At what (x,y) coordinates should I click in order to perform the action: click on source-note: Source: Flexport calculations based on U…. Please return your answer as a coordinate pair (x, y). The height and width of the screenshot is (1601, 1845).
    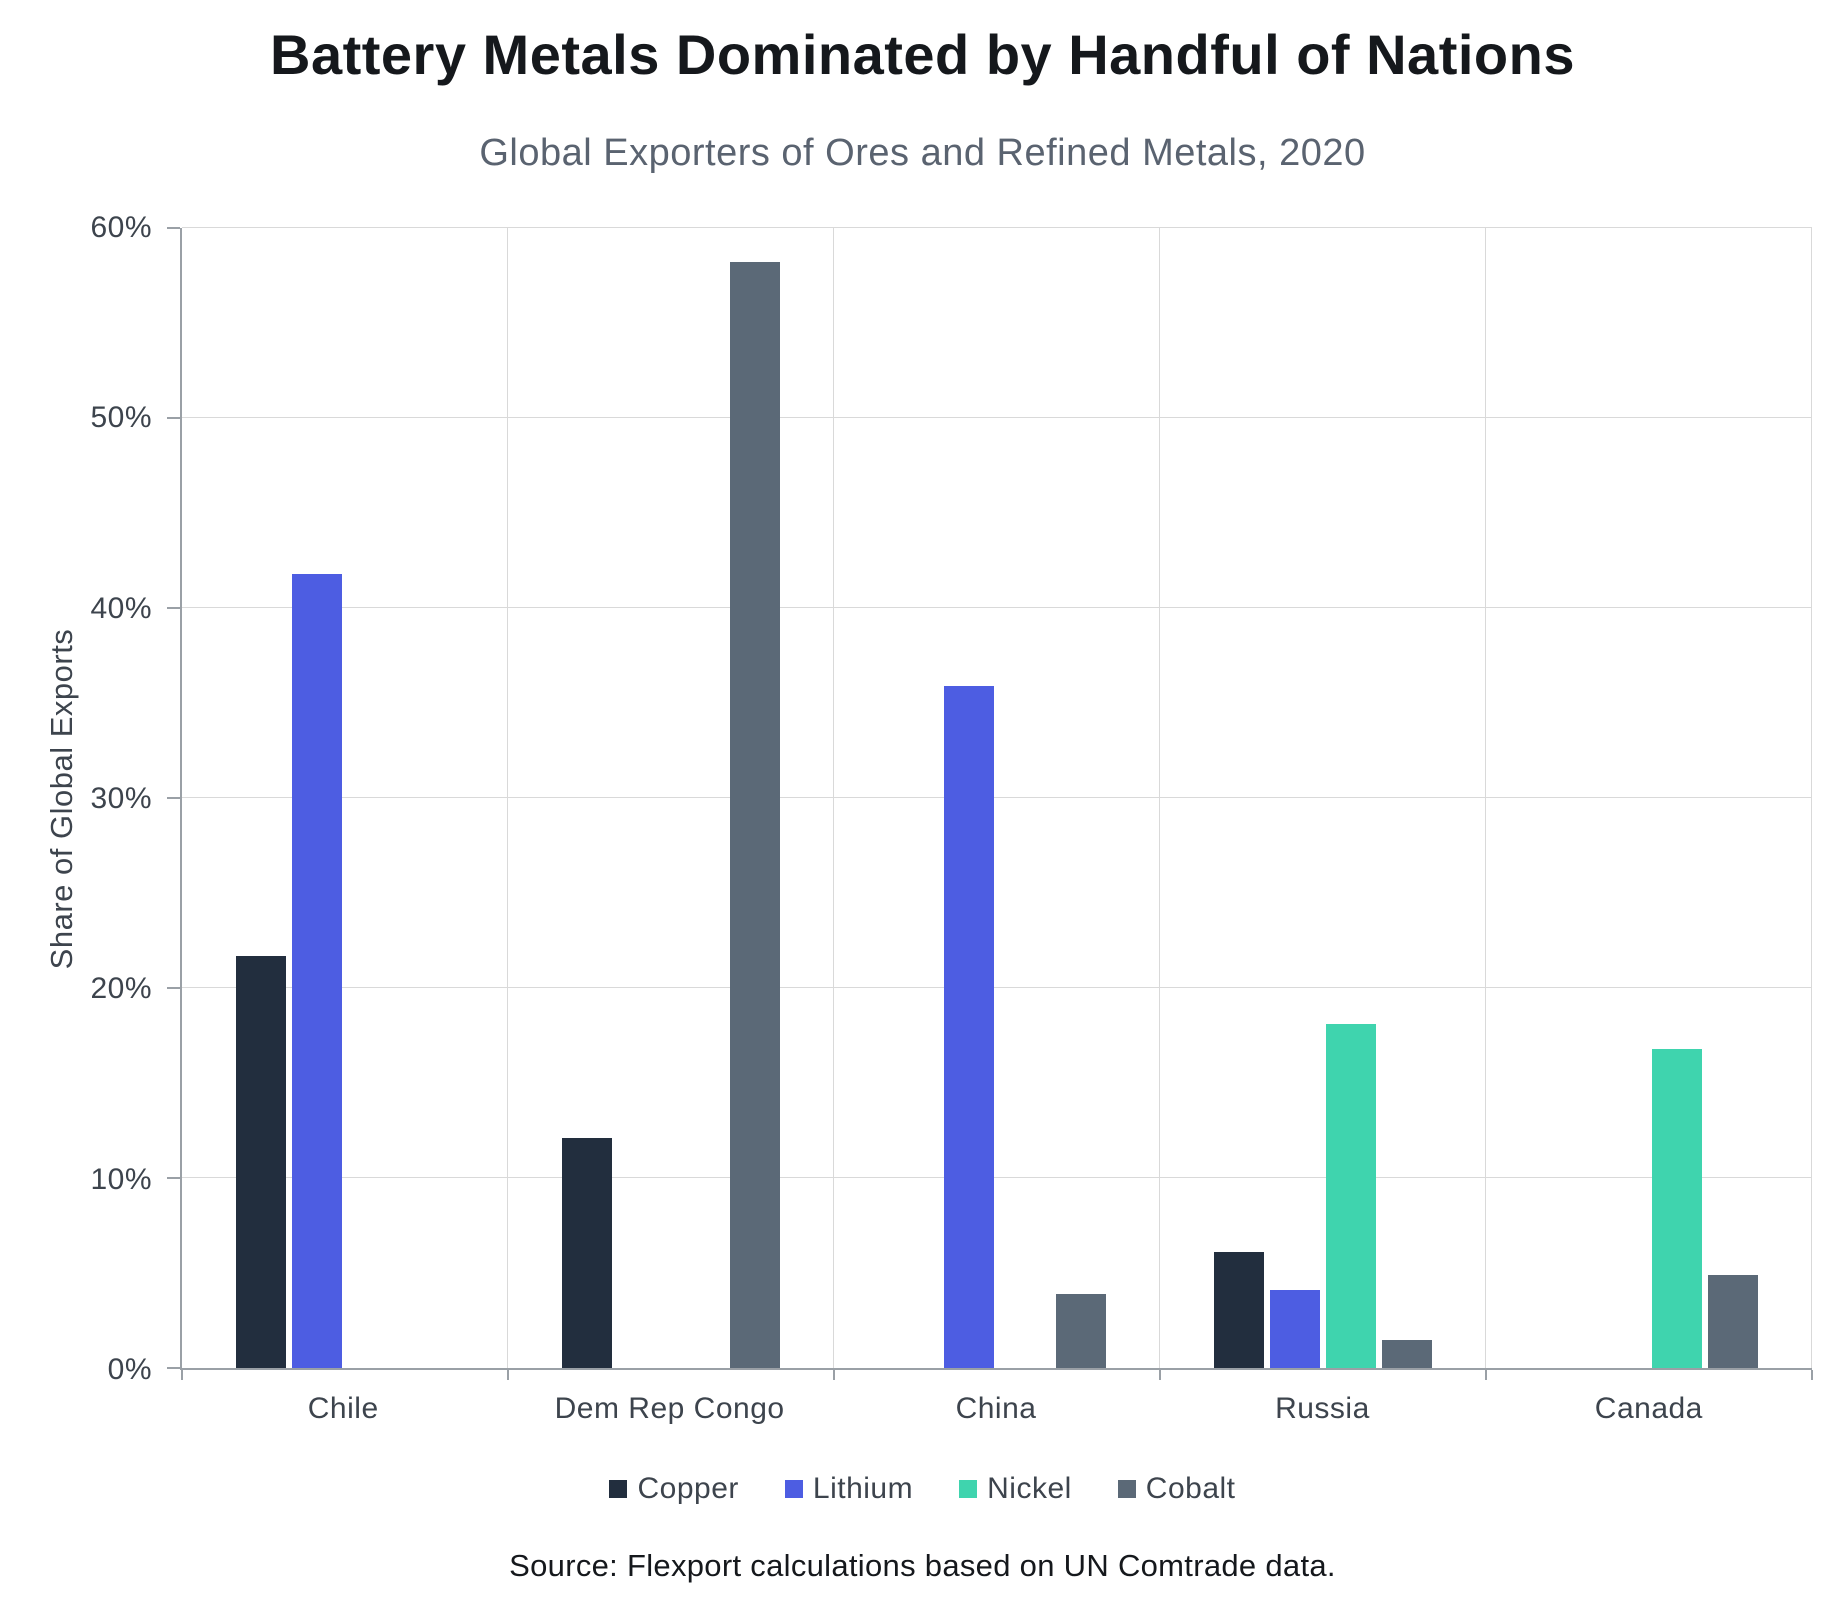
    Looking at the image, I should click on (922, 1565).